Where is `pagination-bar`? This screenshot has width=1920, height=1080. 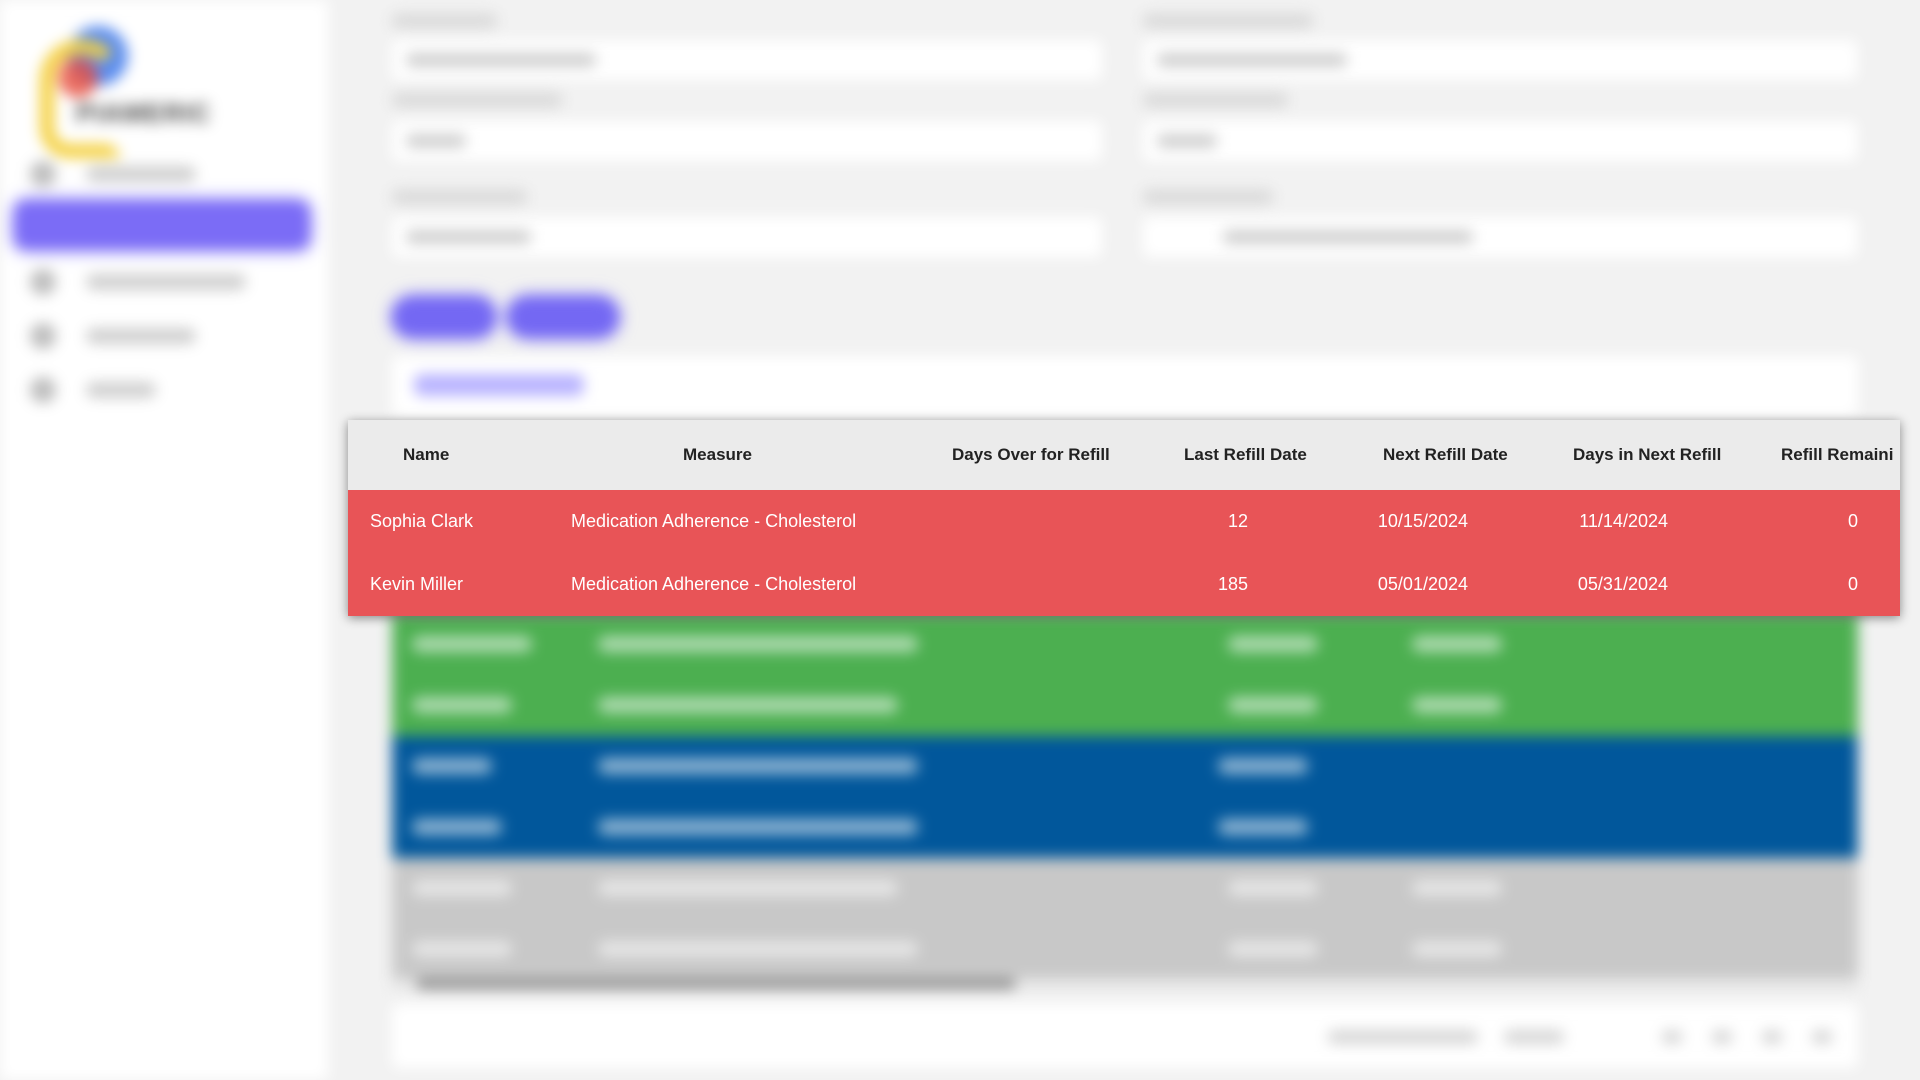 pagination-bar is located at coordinates (1125, 1036).